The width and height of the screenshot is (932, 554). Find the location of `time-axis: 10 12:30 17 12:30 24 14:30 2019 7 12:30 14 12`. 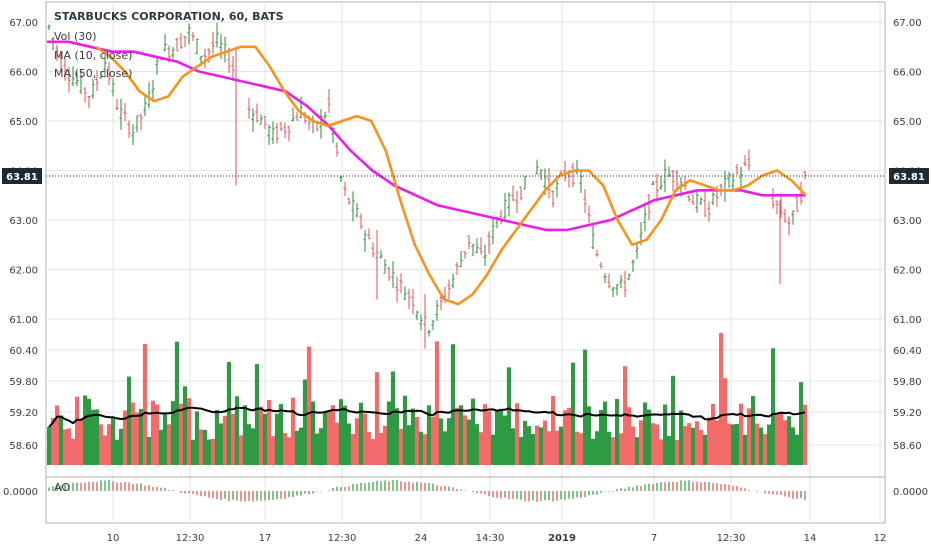

time-axis: 10 12:30 17 12:30 24 14:30 2019 7 12:30 14 12 is located at coordinates (497, 538).